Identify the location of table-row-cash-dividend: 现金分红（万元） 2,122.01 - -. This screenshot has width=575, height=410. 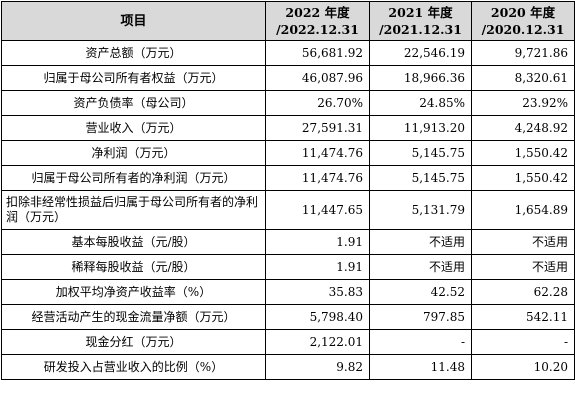
(288, 342).